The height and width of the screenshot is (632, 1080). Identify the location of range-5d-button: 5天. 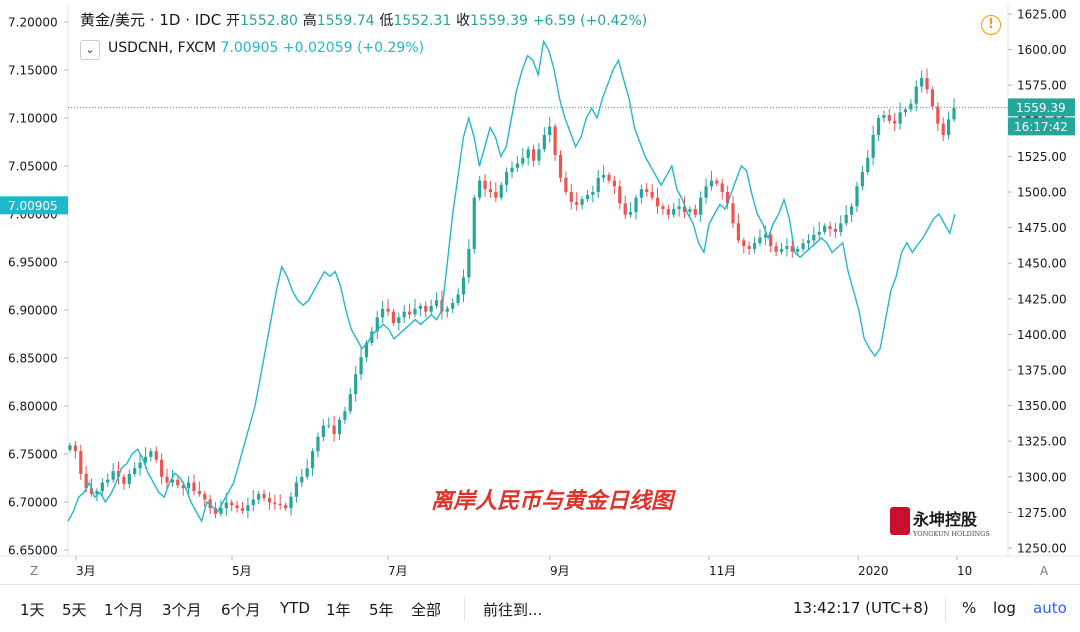
(74, 610).